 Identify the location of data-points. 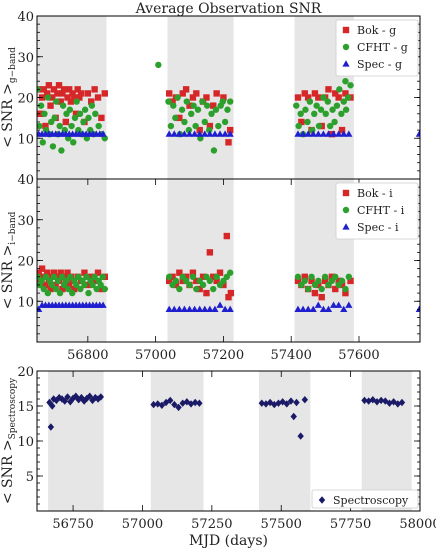
(228, 107).